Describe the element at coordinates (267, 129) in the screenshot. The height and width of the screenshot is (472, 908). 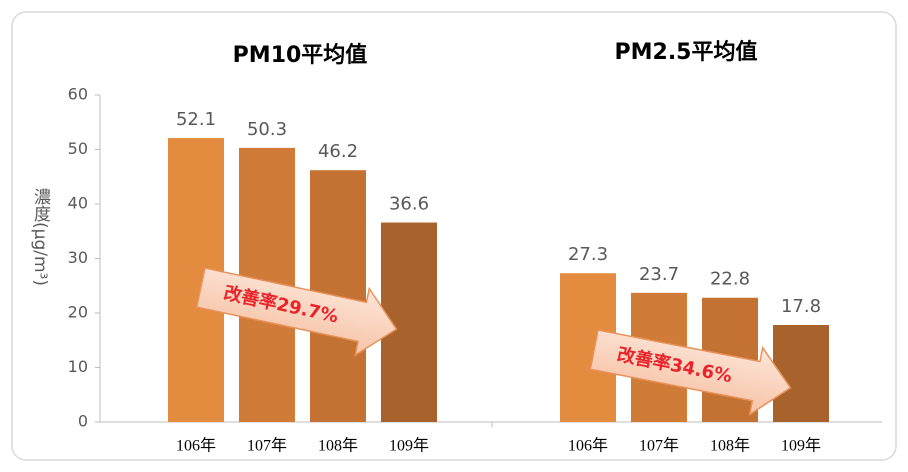
I see `value-label: 50.3` at that location.